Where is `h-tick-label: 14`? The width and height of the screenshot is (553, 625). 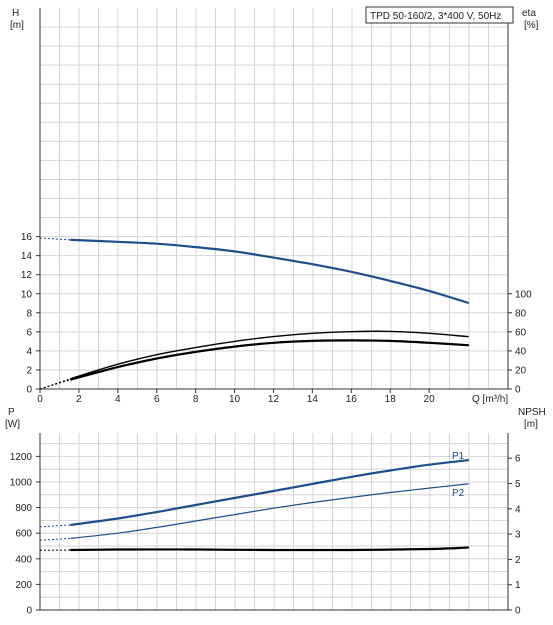
h-tick-label: 14 is located at coordinates (27, 256).